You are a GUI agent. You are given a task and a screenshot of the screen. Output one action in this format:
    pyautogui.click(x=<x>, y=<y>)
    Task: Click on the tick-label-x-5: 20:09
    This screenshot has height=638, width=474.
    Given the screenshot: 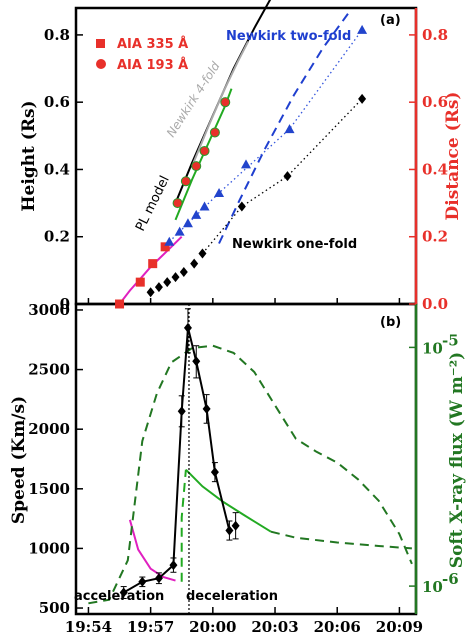 What is the action you would take?
    pyautogui.click(x=399, y=627)
    